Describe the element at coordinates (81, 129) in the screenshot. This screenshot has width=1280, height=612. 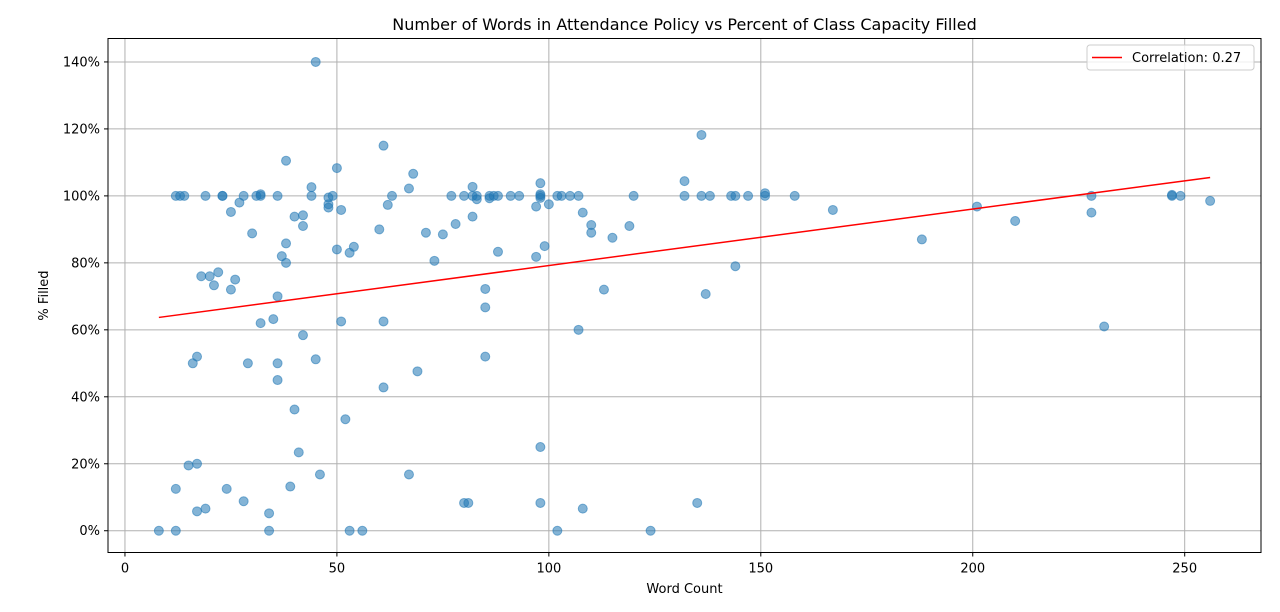
I see `y-tick-label: 120%` at that location.